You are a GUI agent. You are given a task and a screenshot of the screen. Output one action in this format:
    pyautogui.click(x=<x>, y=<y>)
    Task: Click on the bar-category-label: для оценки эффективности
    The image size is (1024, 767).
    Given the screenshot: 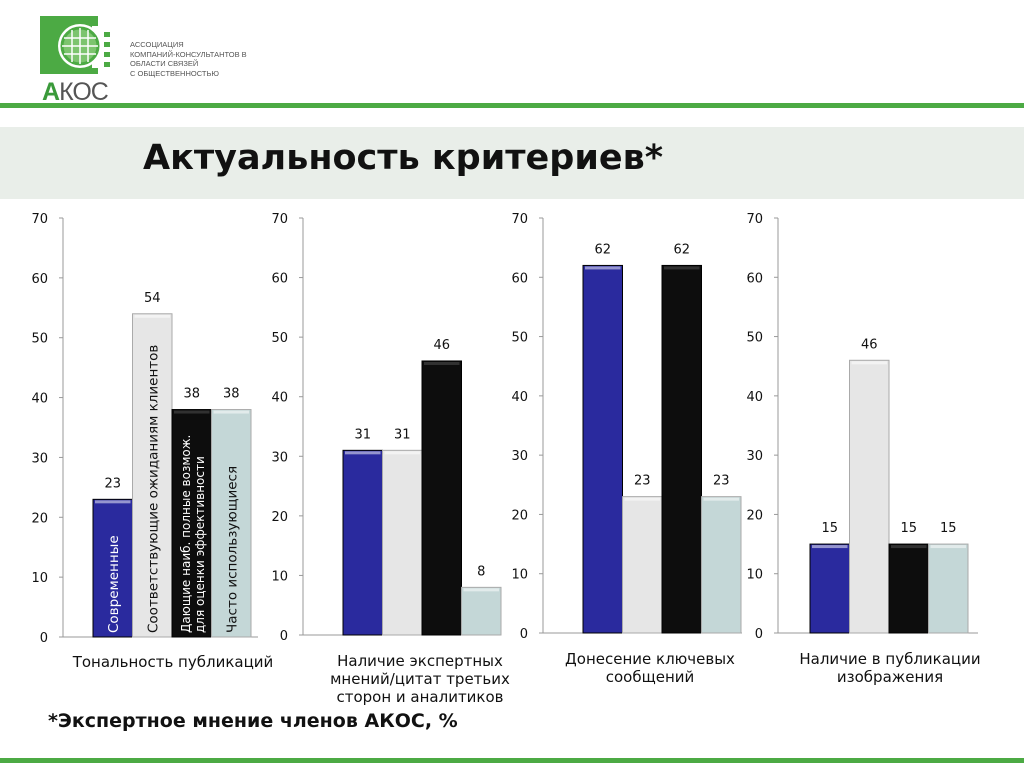 What is the action you would take?
    pyautogui.click(x=200, y=544)
    